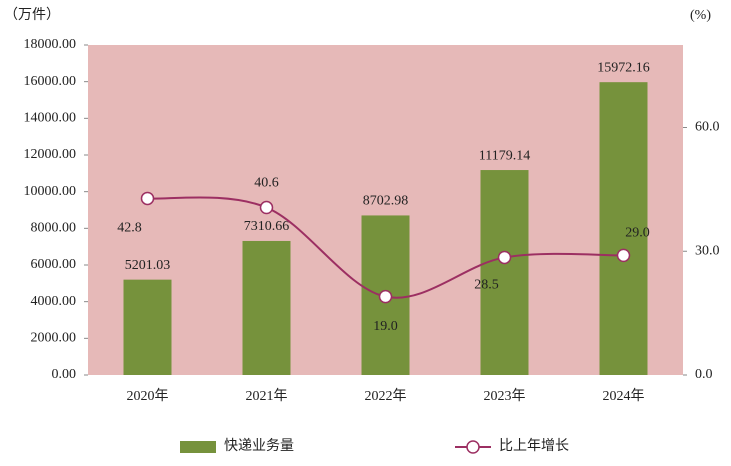  Describe the element at coordinates (505, 396) in the screenshot. I see `x-tick-label: 2023年` at that location.